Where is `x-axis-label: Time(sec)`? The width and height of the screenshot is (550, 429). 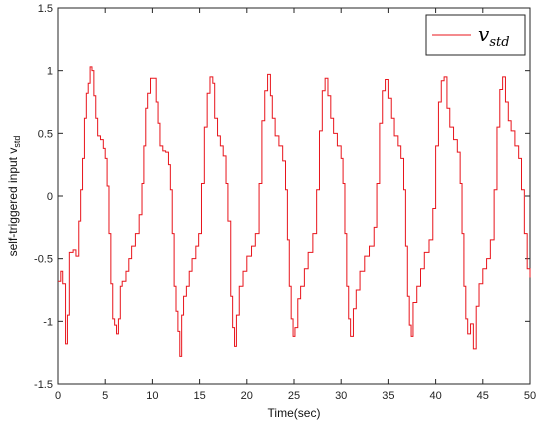
x-axis-label: Time(sec) is located at coordinates (294, 413).